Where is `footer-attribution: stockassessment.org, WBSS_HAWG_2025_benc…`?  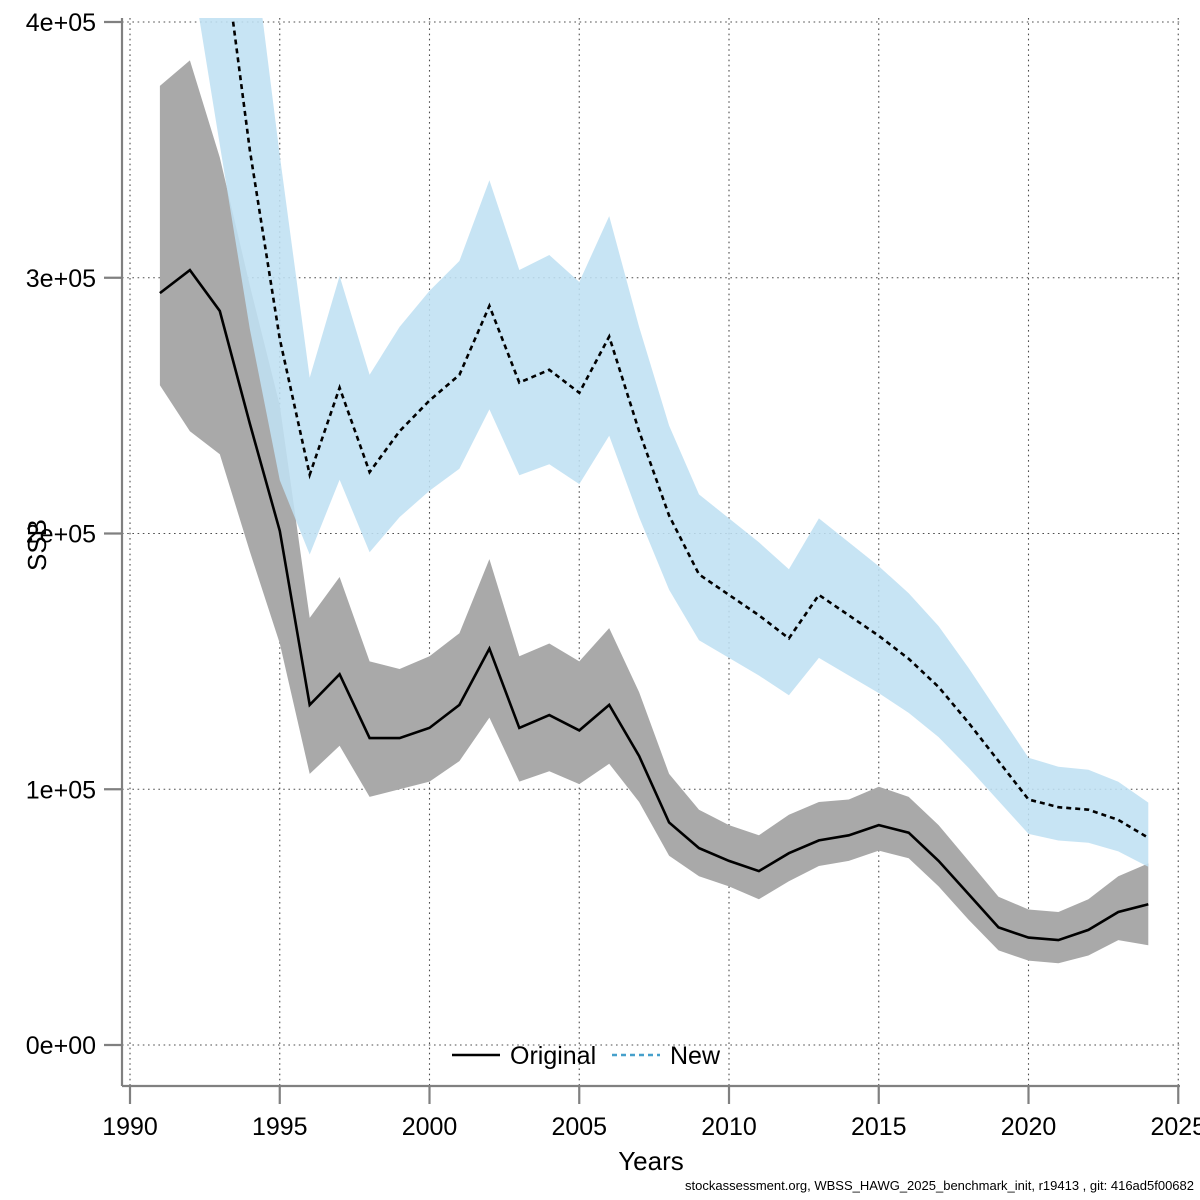 footer-attribution: stockassessment.org, WBSS_HAWG_2025_benc… is located at coordinates (939, 1185).